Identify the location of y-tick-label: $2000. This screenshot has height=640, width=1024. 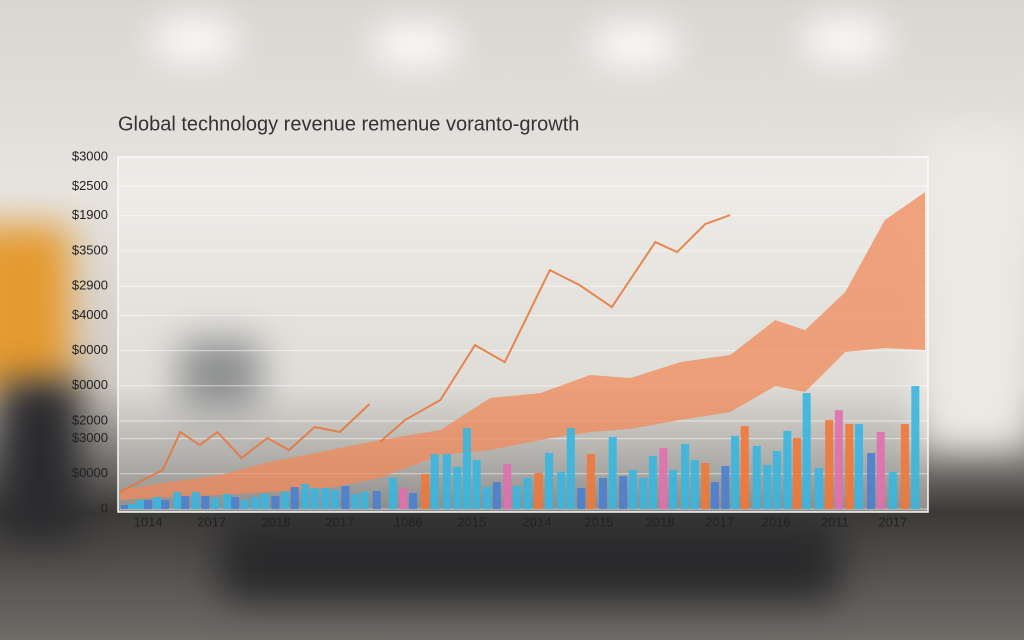
(90, 419).